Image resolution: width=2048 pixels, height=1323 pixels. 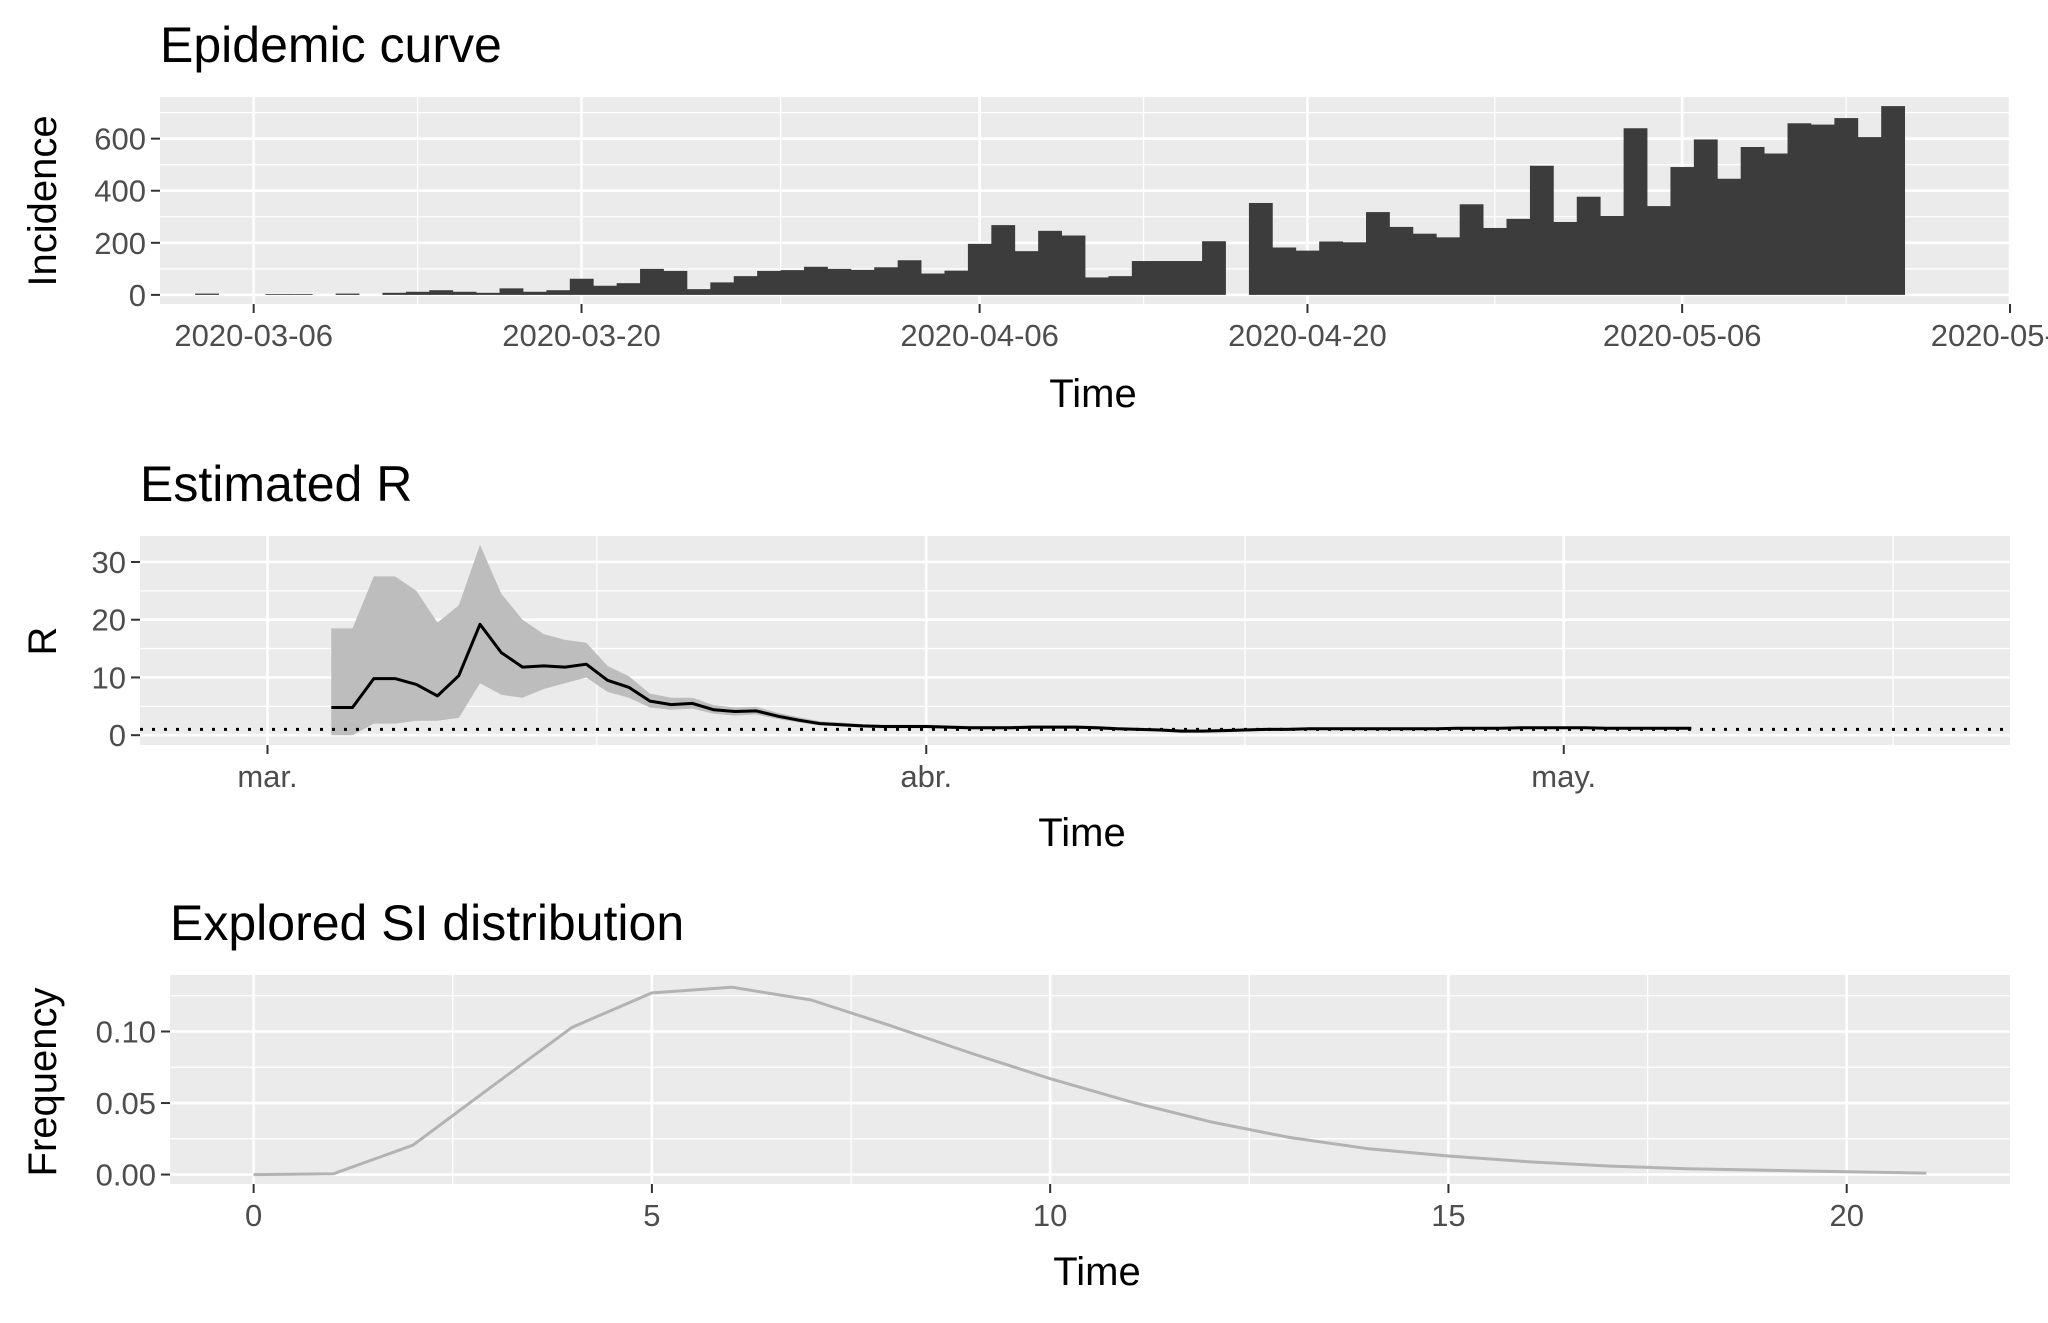 I want to click on epicurve-x-tick-label: 2020-05-06, so click(x=1682, y=335).